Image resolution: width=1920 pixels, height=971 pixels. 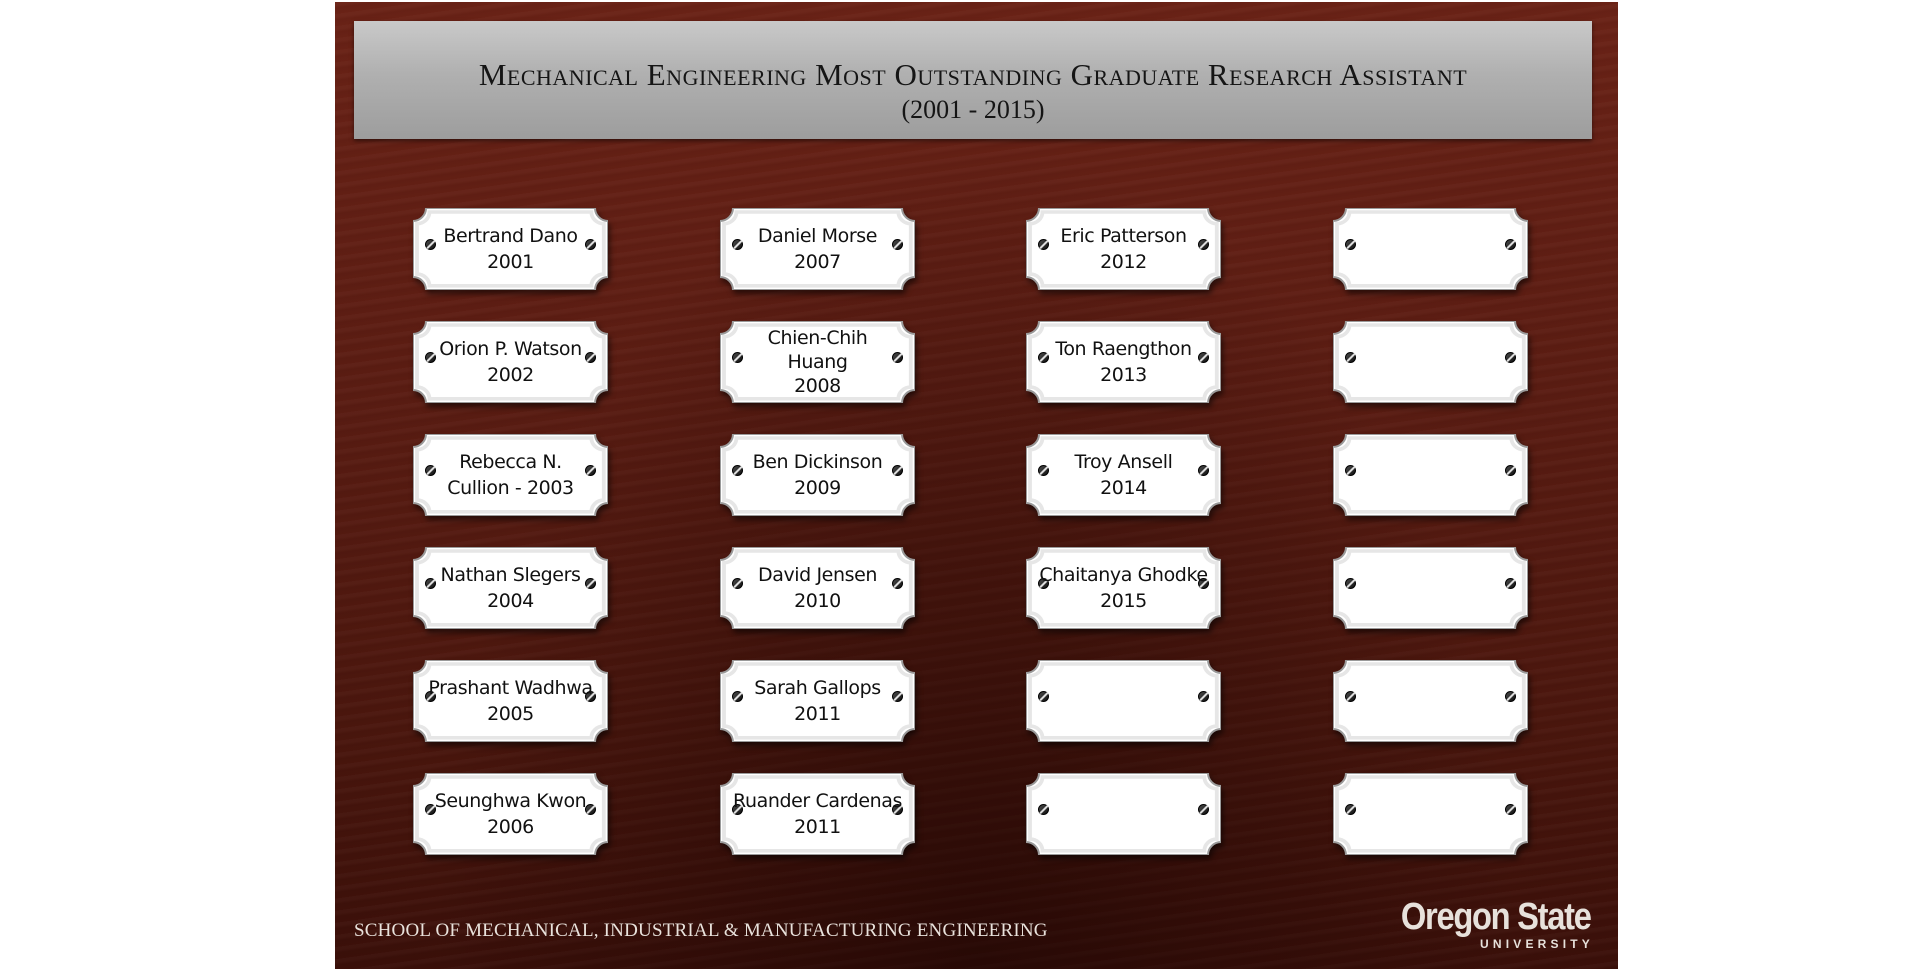 I want to click on name-plaque: Rebecca N. Cullion - 2003, so click(x=510, y=475).